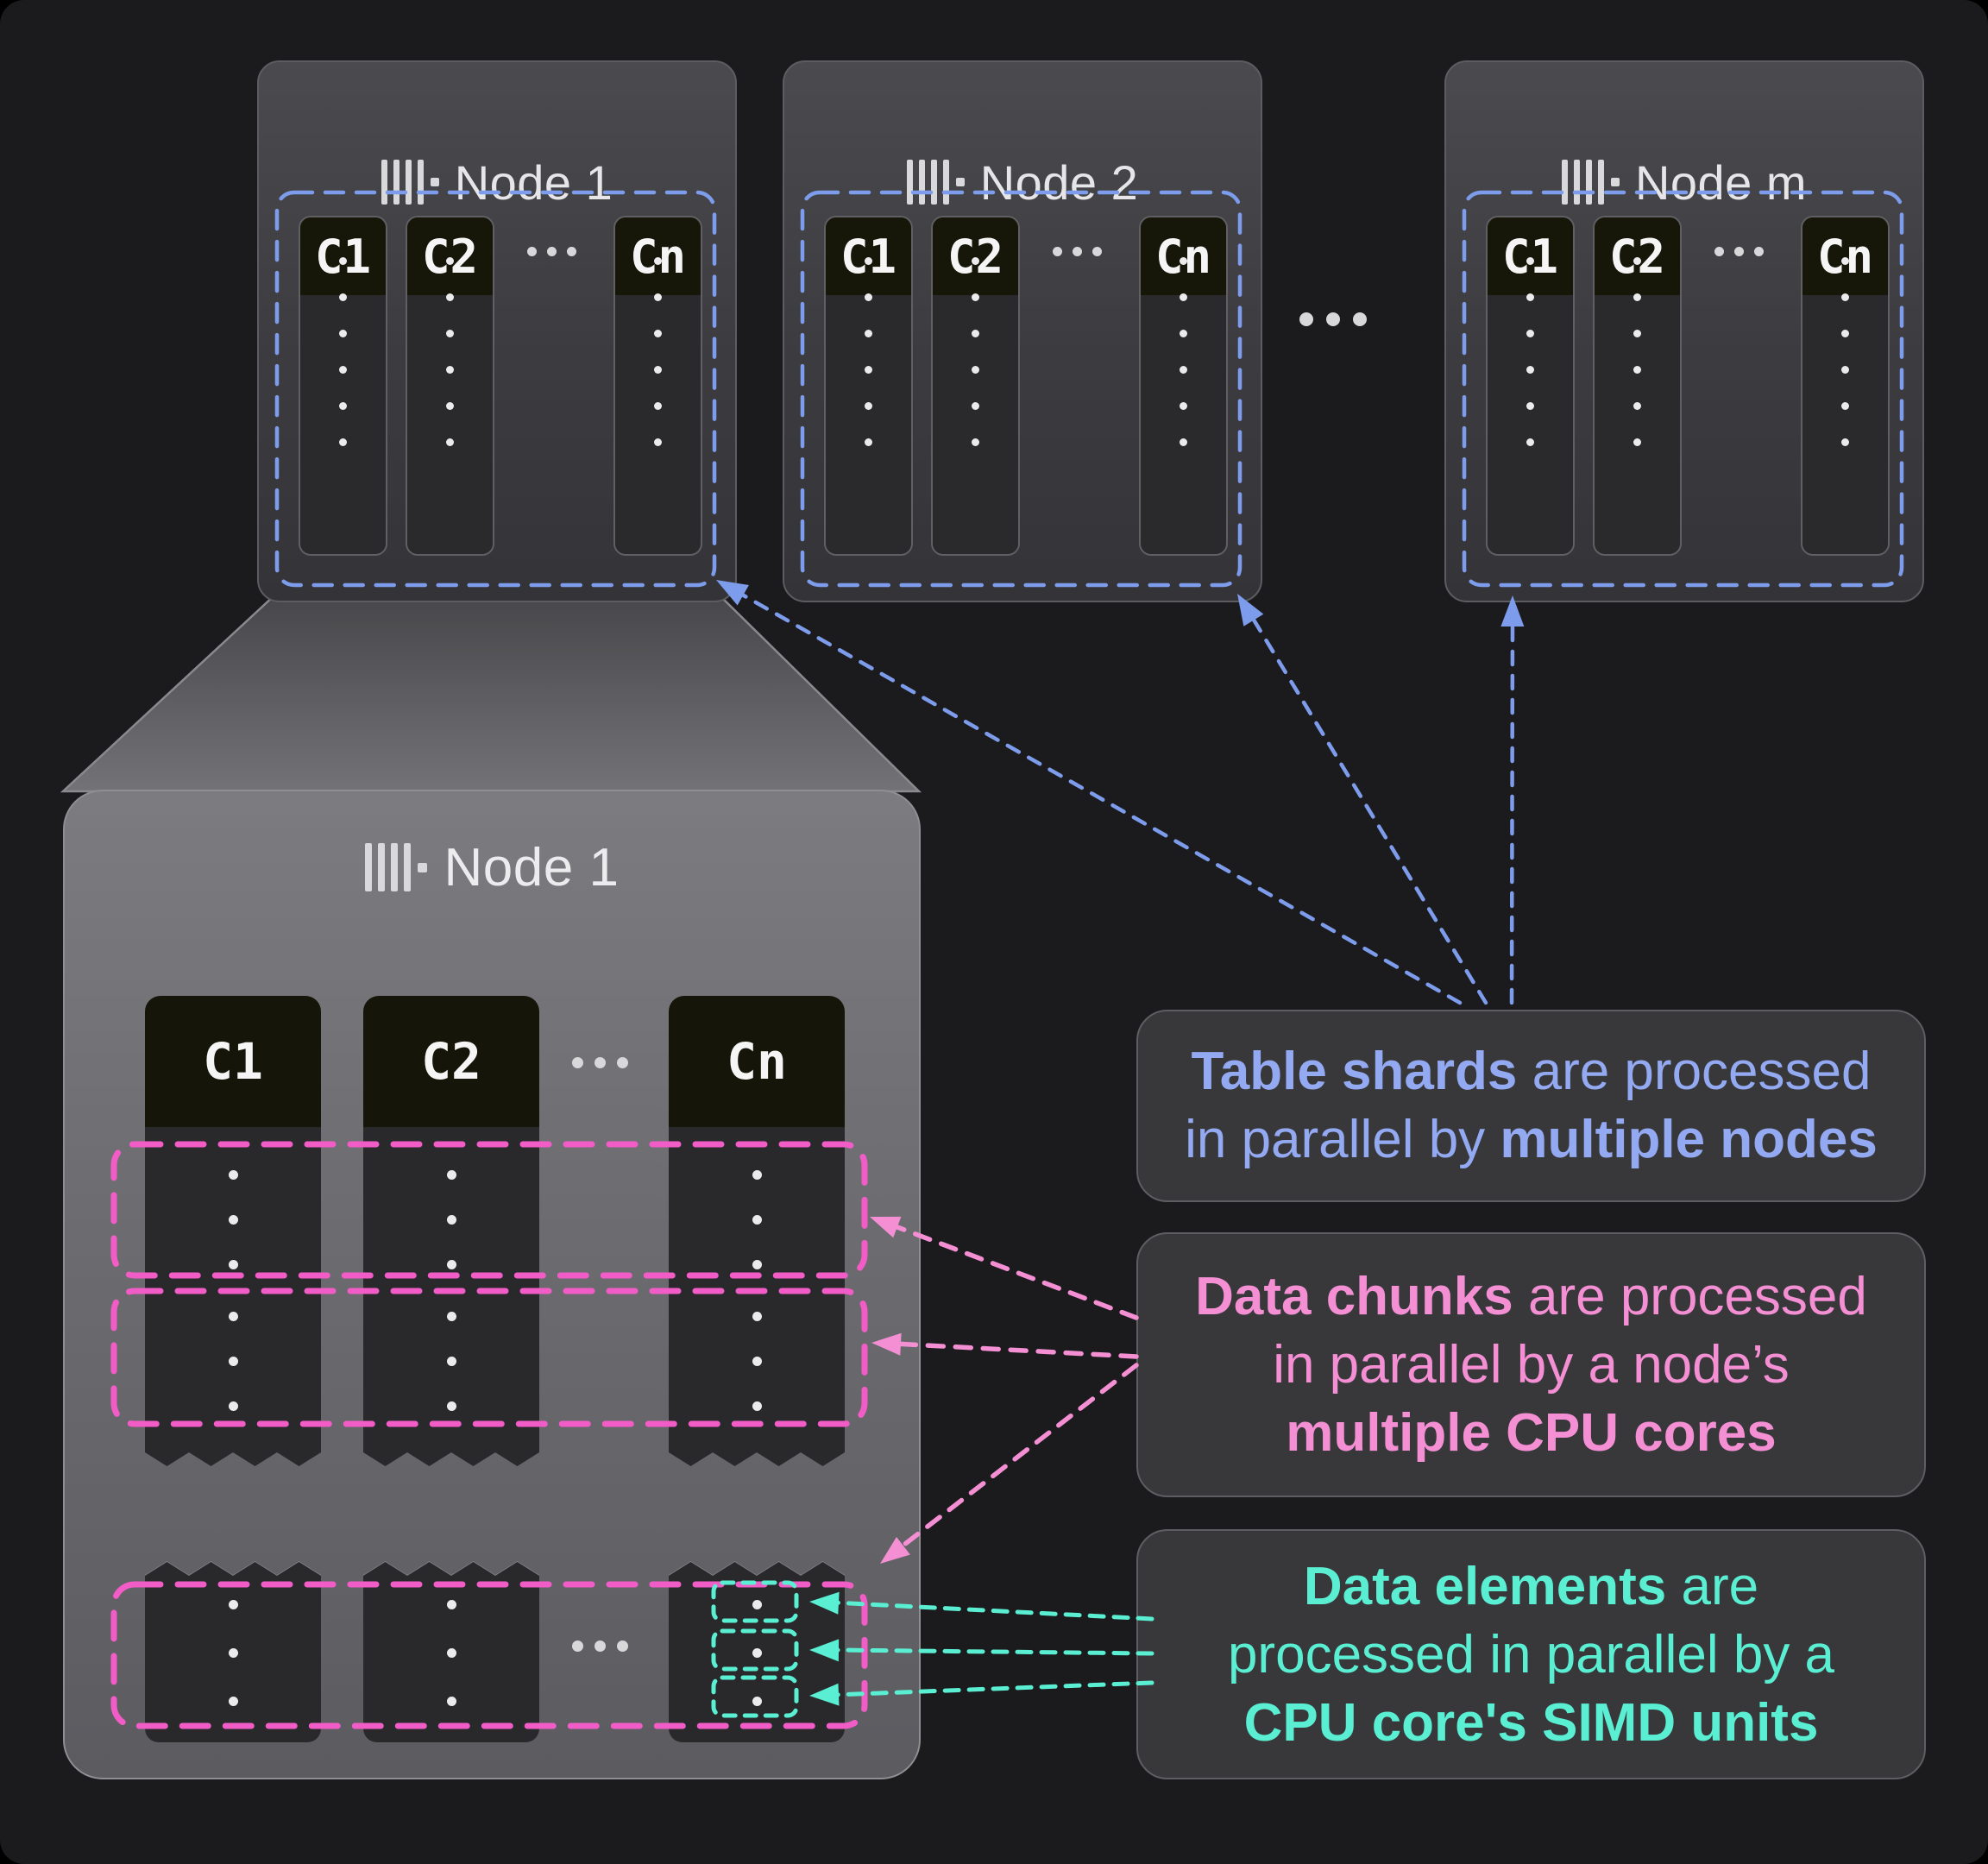 The width and height of the screenshot is (1988, 1864). I want to click on column-cn-header: Cn, so click(757, 1061).